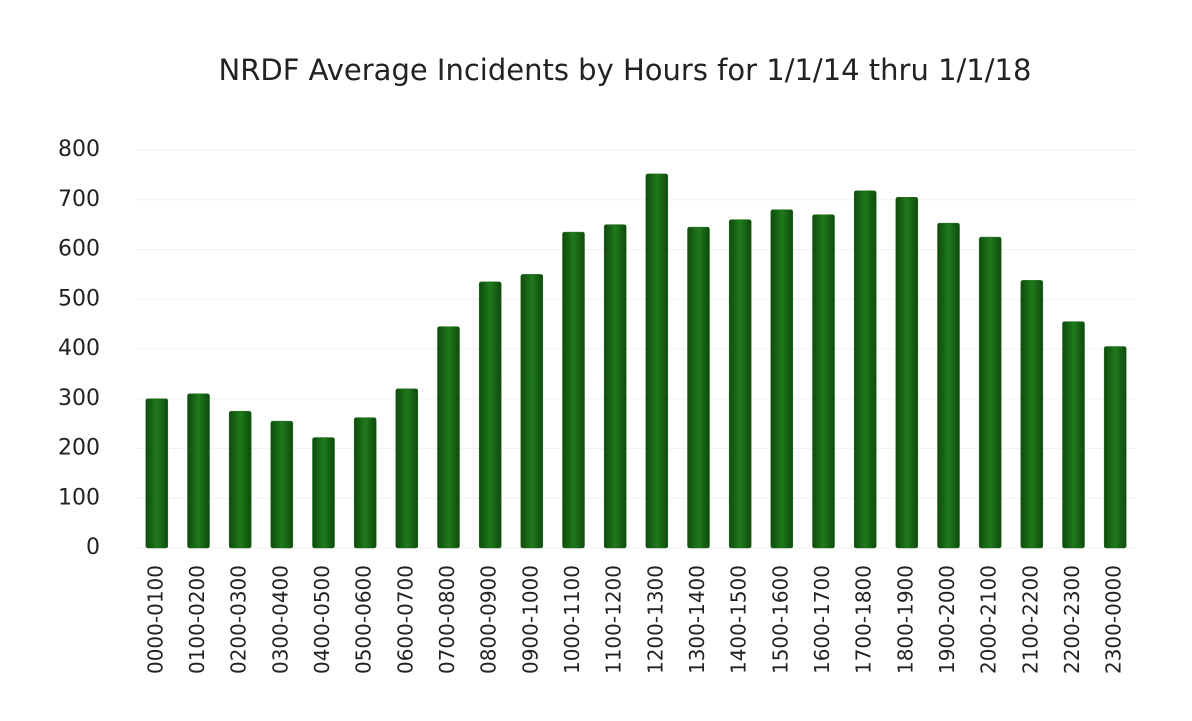  What do you see at coordinates (79, 298) in the screenshot?
I see `y-tick-label: 500` at bounding box center [79, 298].